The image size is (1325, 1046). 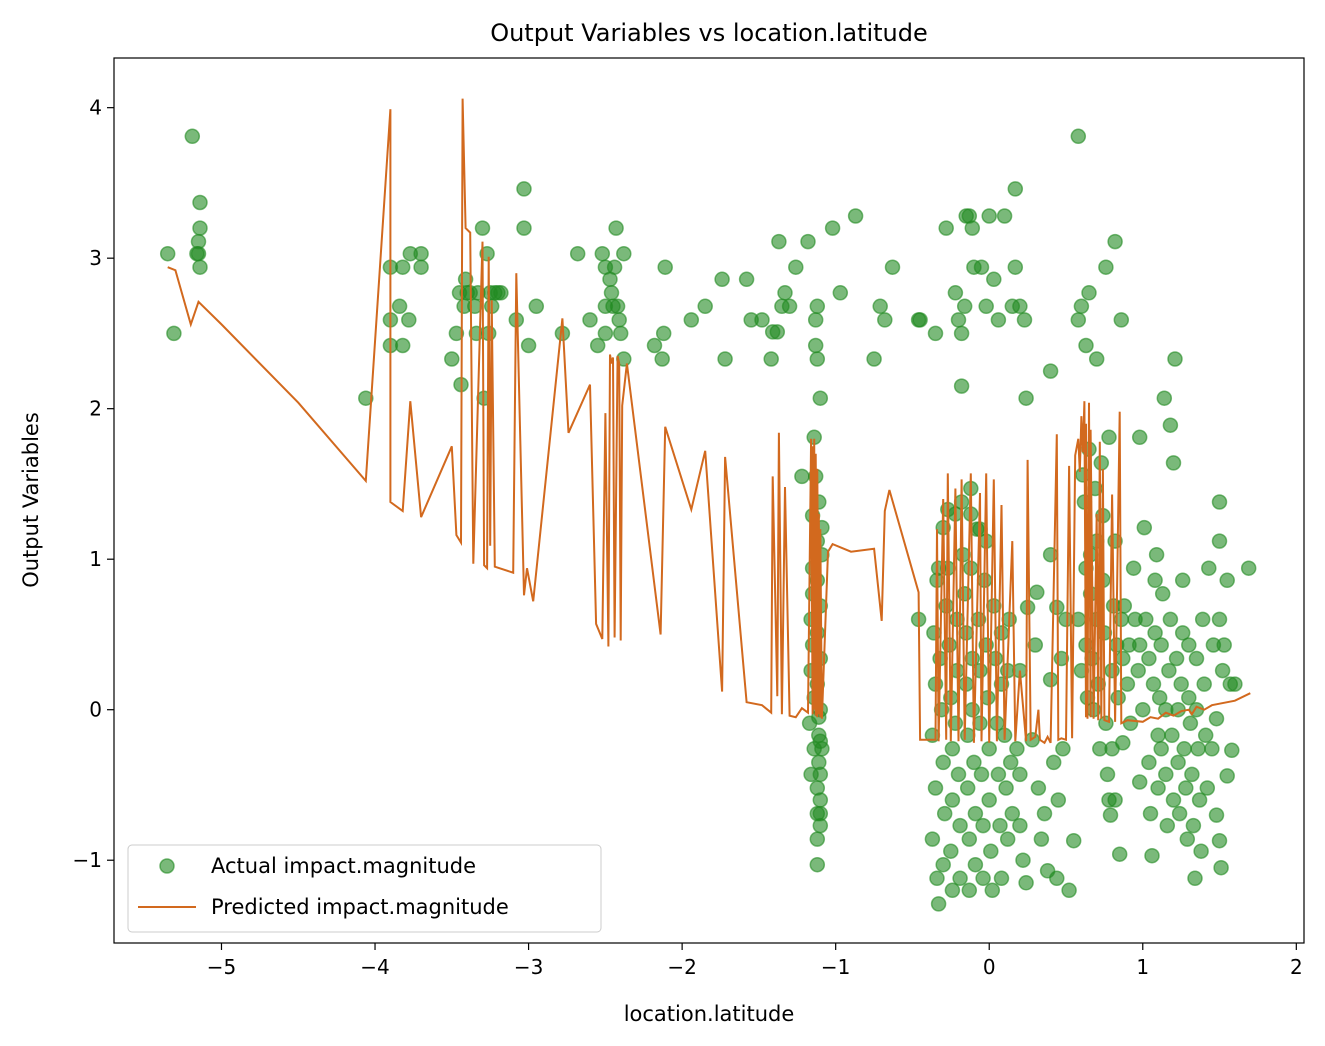 I want to click on x-tick-label-5: 0, so click(x=989, y=967).